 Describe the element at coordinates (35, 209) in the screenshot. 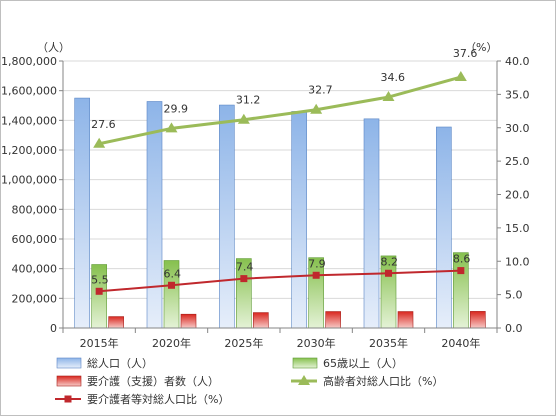

I see `y-left-tick-label: 800,000` at that location.